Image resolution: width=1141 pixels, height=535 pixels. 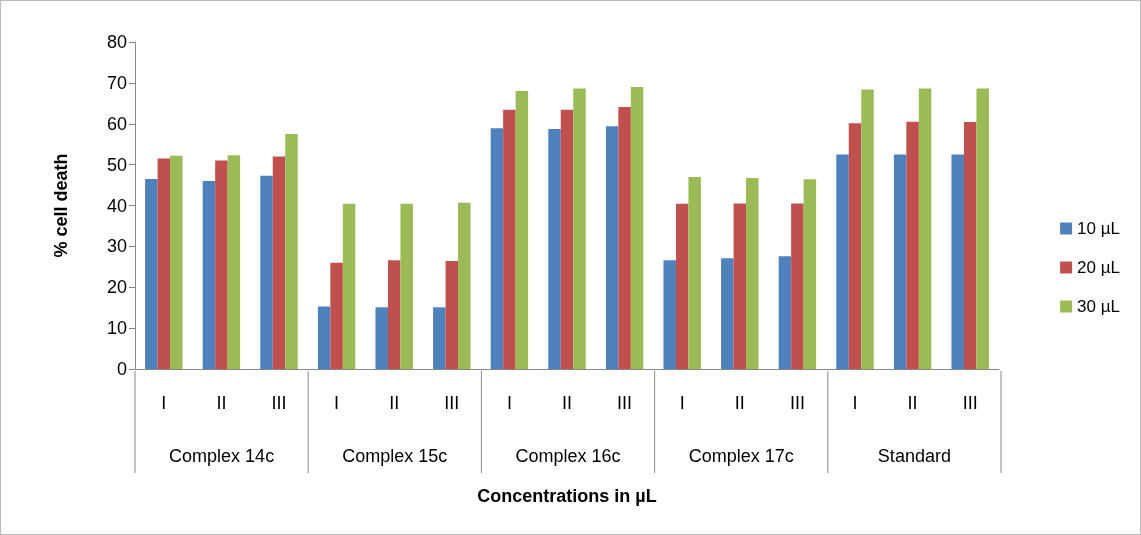 I want to click on y-tick-label: 0, so click(x=121, y=369).